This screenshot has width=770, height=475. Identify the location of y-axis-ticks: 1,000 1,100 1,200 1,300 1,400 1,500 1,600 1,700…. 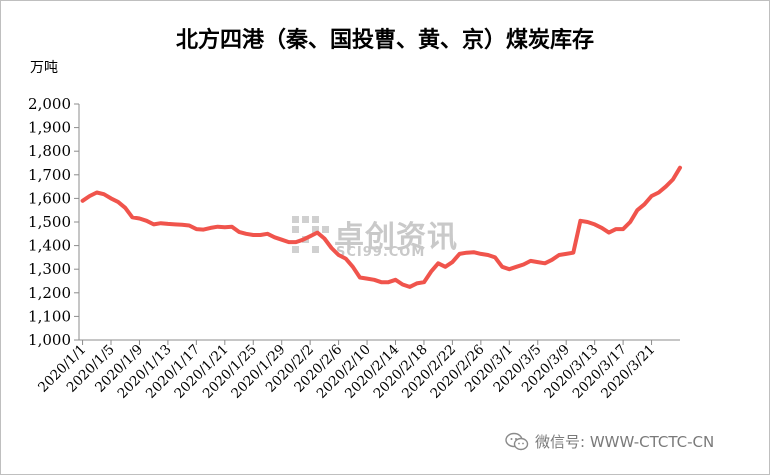
(53, 222).